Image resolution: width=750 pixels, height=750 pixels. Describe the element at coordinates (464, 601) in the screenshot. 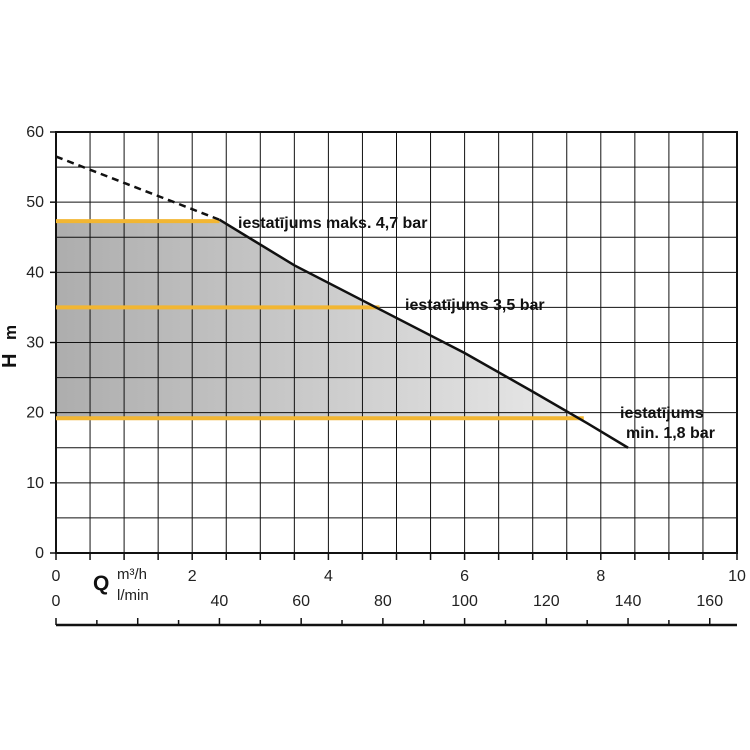

I see `x-tick-label-lmin: 100` at that location.